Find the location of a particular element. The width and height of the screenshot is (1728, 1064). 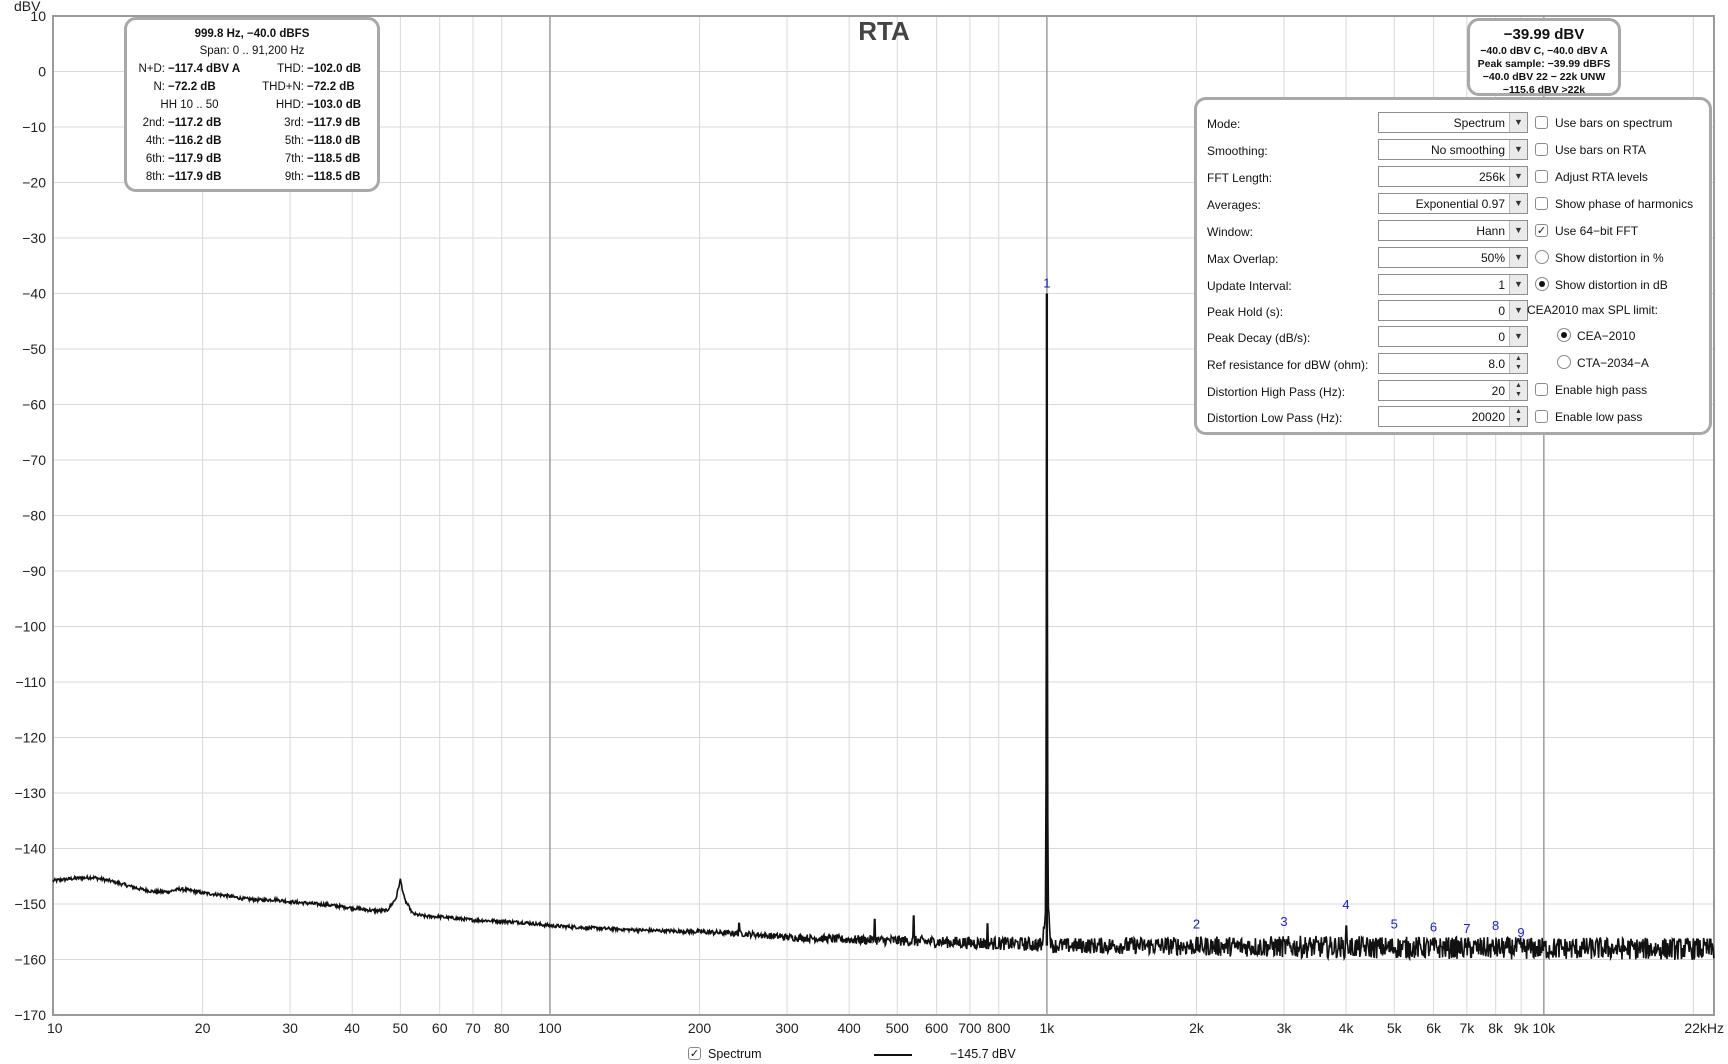

distortion-percent-option: Show distortion in % is located at coordinates (1620, 258).